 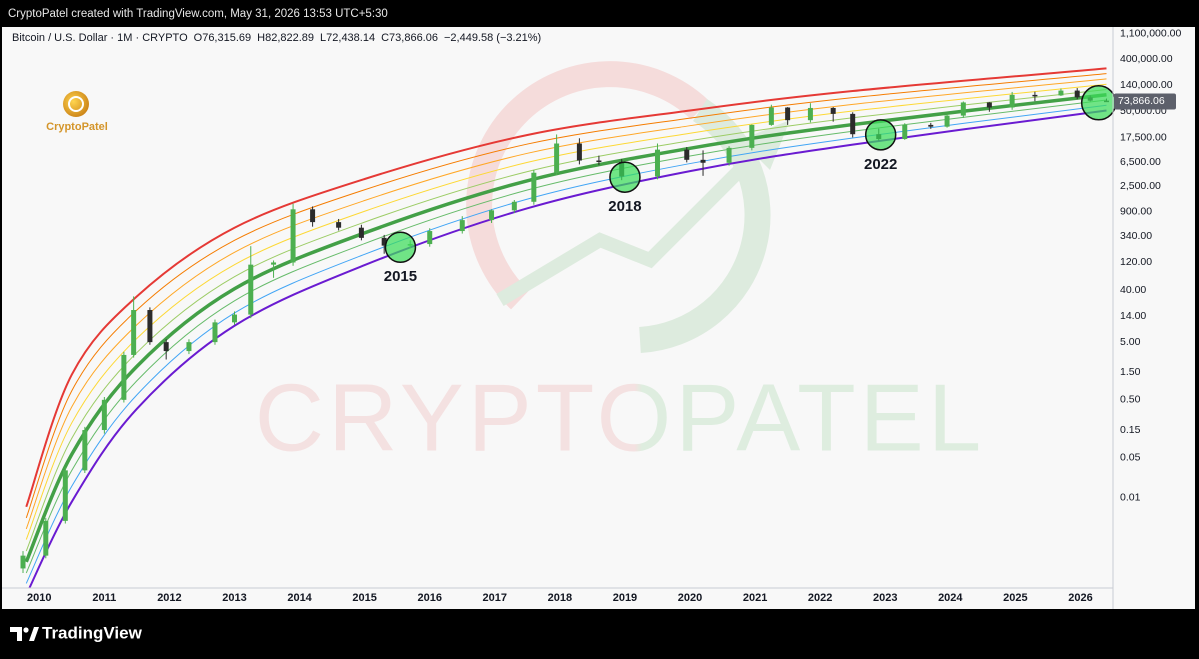 I want to click on change-value: −2,449.58 (−3.21%), so click(x=492, y=38).